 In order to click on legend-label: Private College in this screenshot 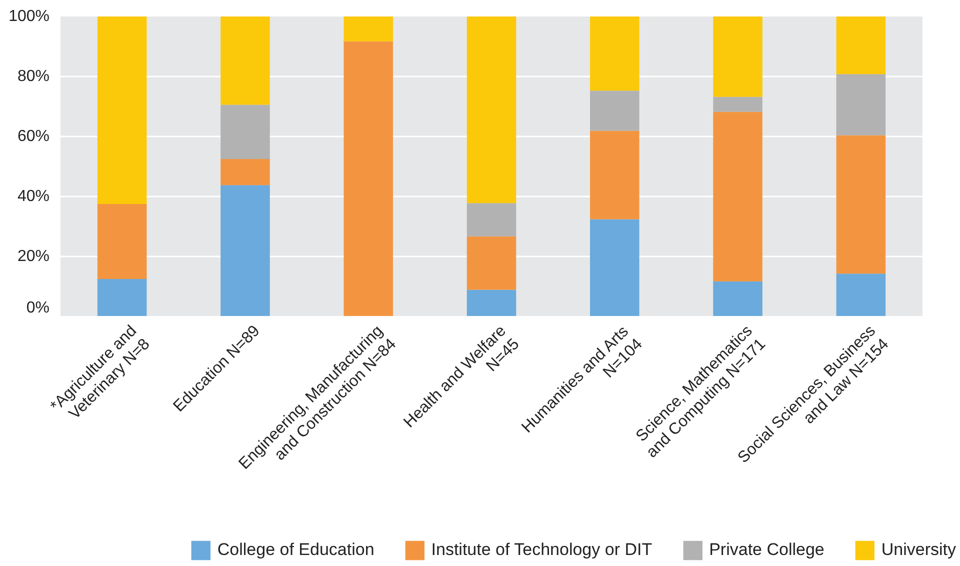, I will do `click(766, 550)`.